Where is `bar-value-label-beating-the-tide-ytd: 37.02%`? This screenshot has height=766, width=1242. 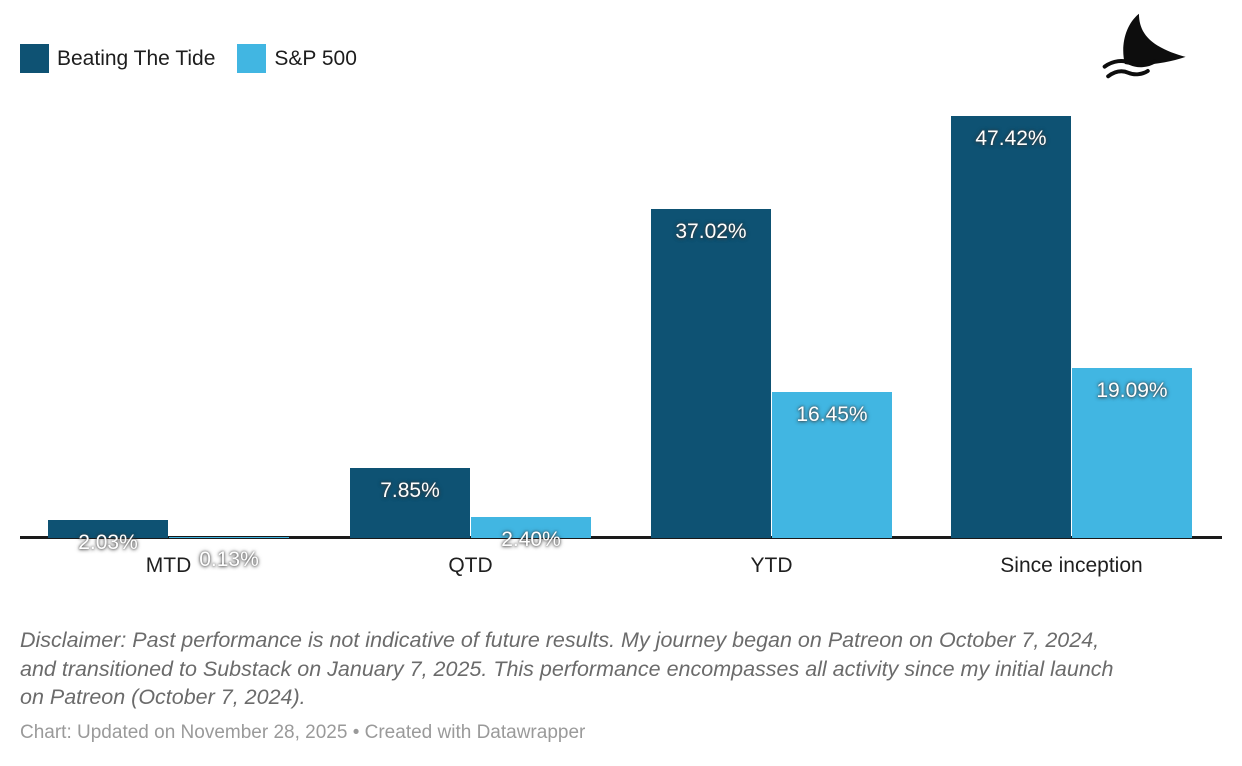
bar-value-label-beating-the-tide-ytd: 37.02% is located at coordinates (711, 231).